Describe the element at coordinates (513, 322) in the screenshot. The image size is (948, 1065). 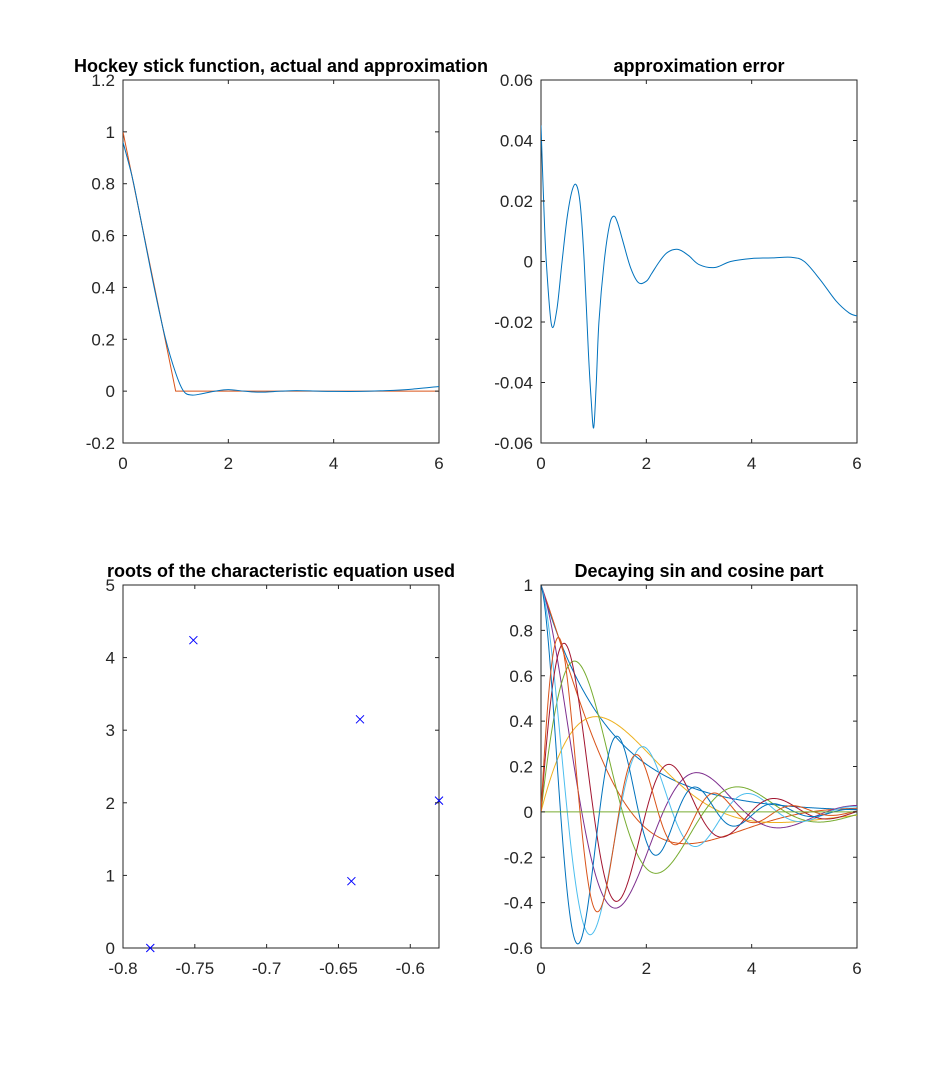
I see `y-tick-label: -0.02` at that location.